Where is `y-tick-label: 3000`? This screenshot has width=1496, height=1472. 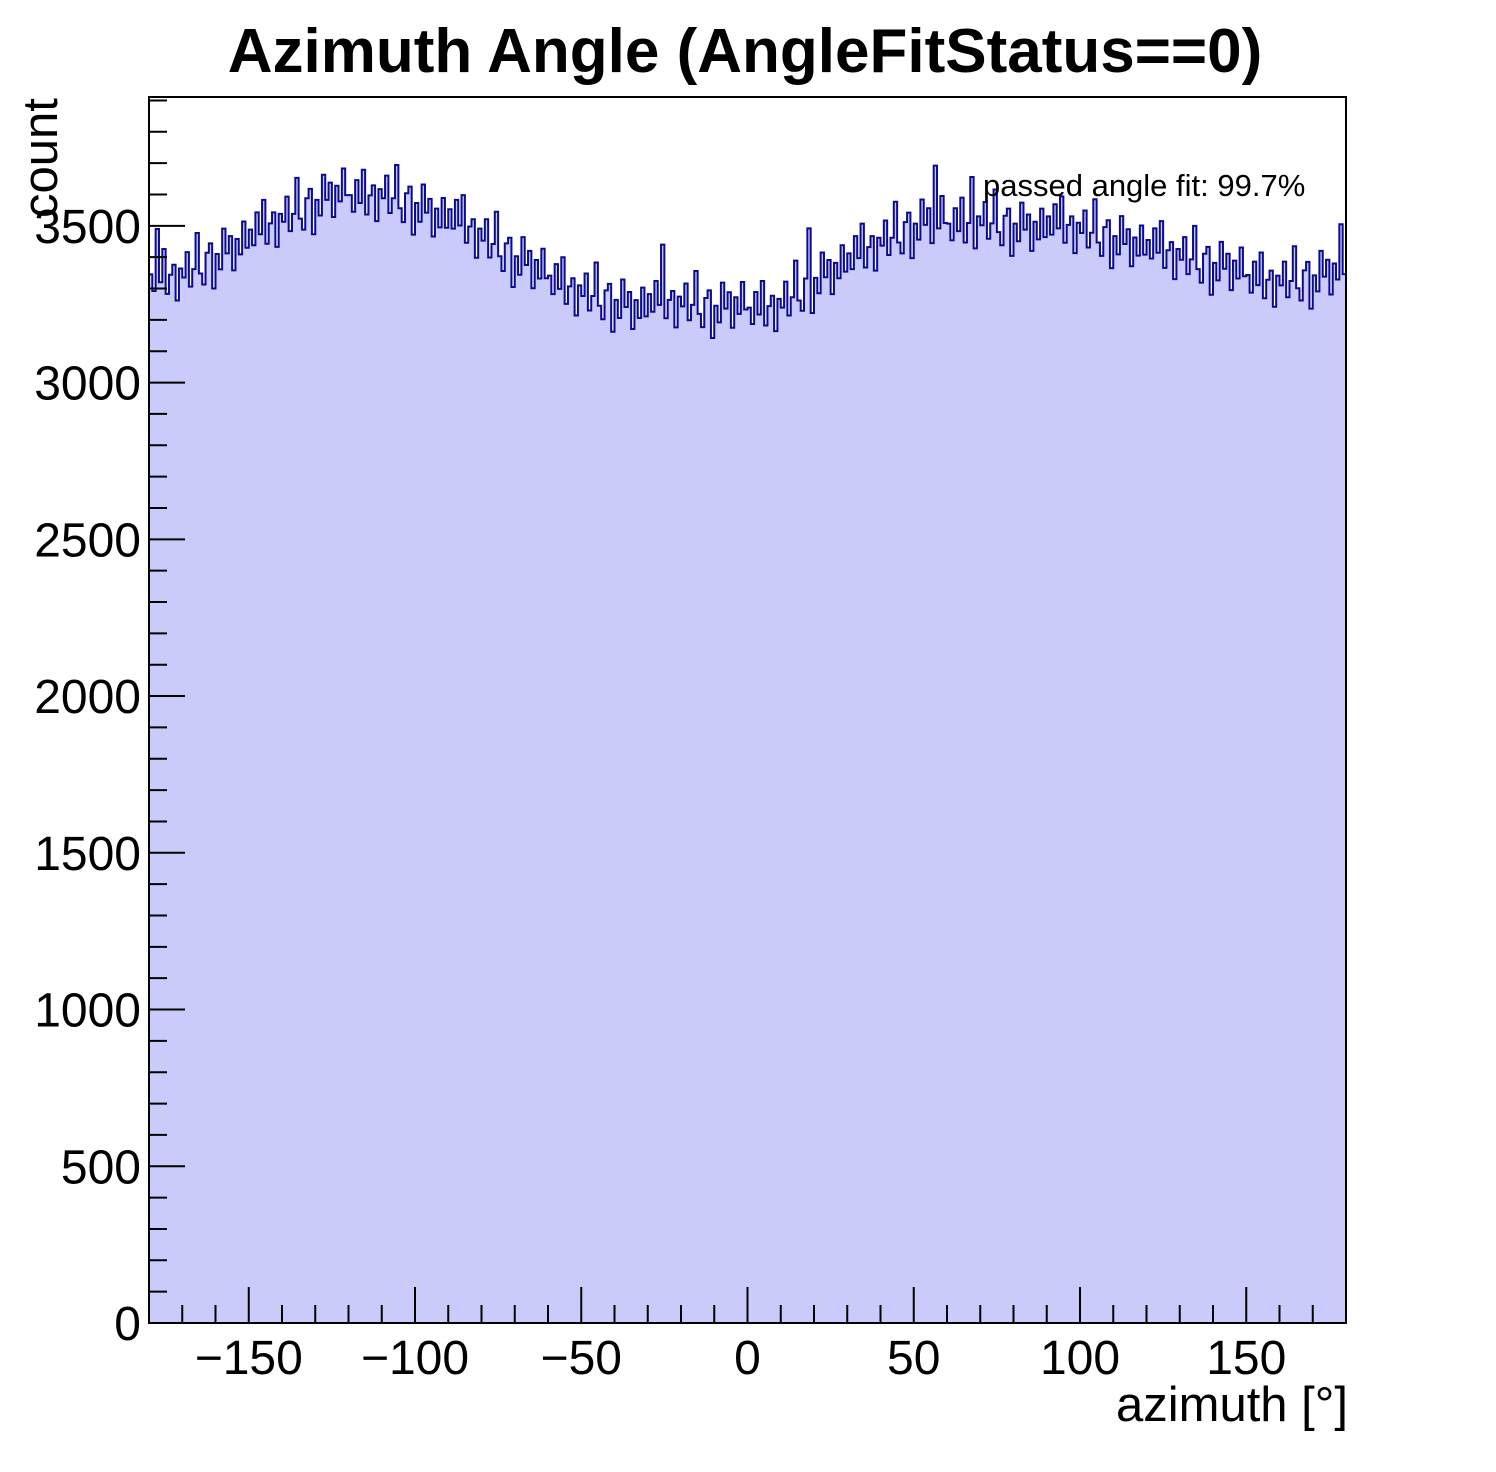
y-tick-label: 3000 is located at coordinates (87, 384).